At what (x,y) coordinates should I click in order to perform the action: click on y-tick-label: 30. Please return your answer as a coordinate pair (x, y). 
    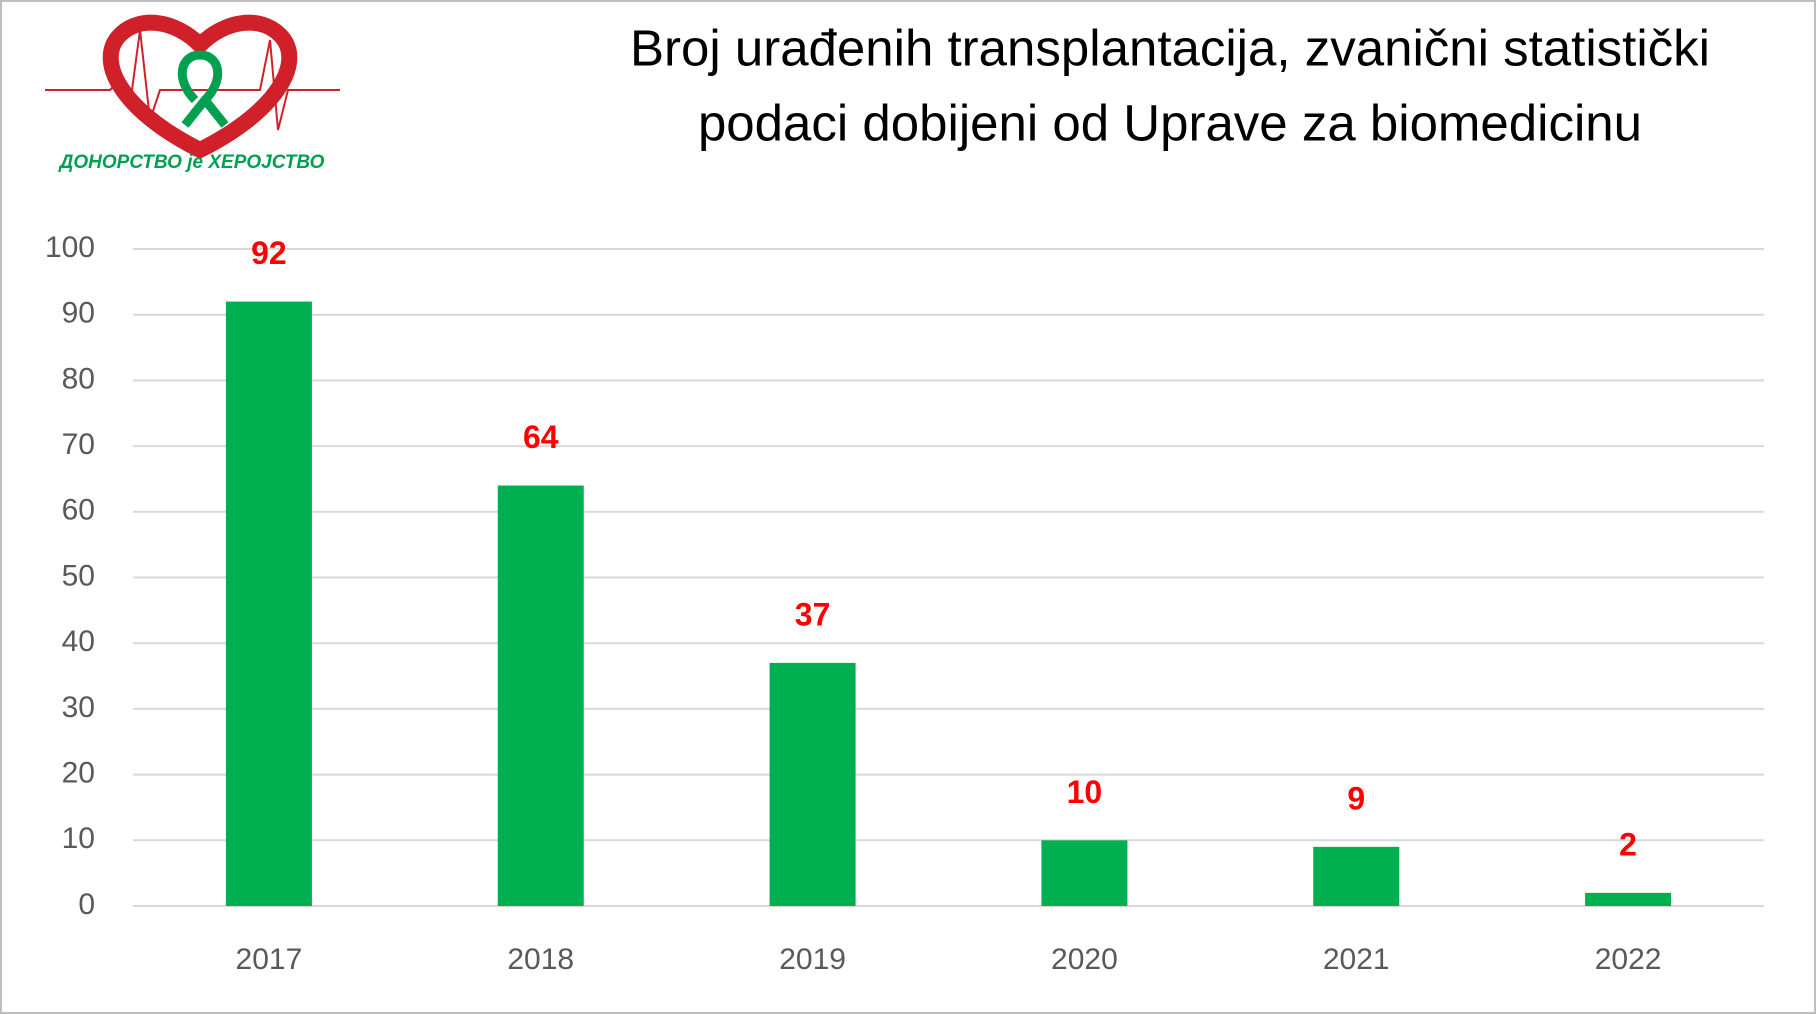
    Looking at the image, I should click on (78, 707).